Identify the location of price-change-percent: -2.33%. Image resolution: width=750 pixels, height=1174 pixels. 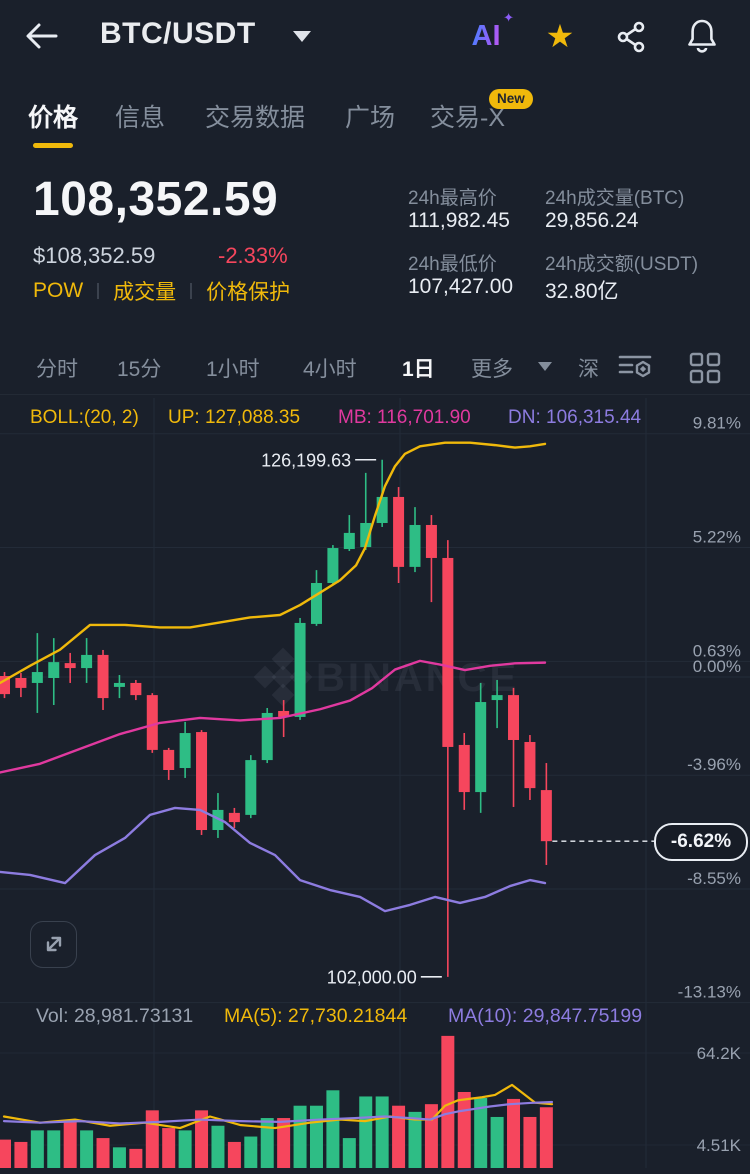
(253, 255).